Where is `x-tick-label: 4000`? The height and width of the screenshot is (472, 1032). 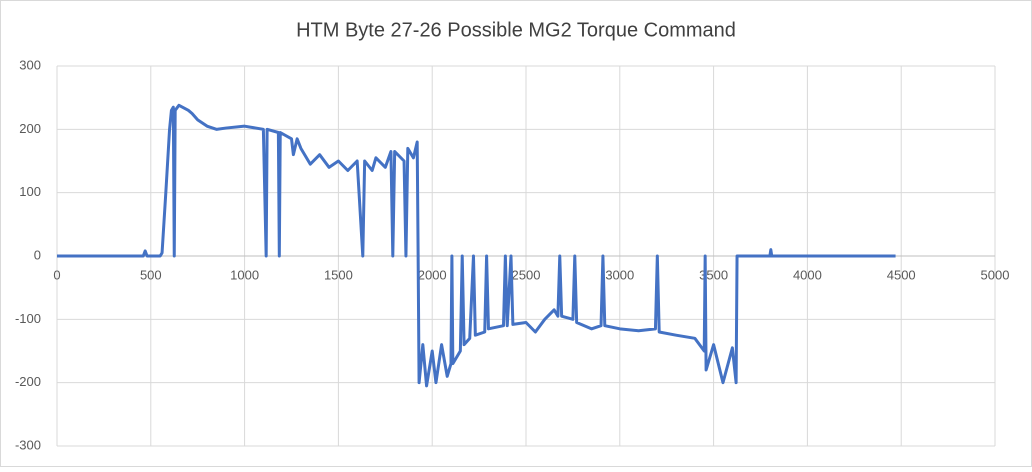
x-tick-label: 4000 is located at coordinates (807, 274).